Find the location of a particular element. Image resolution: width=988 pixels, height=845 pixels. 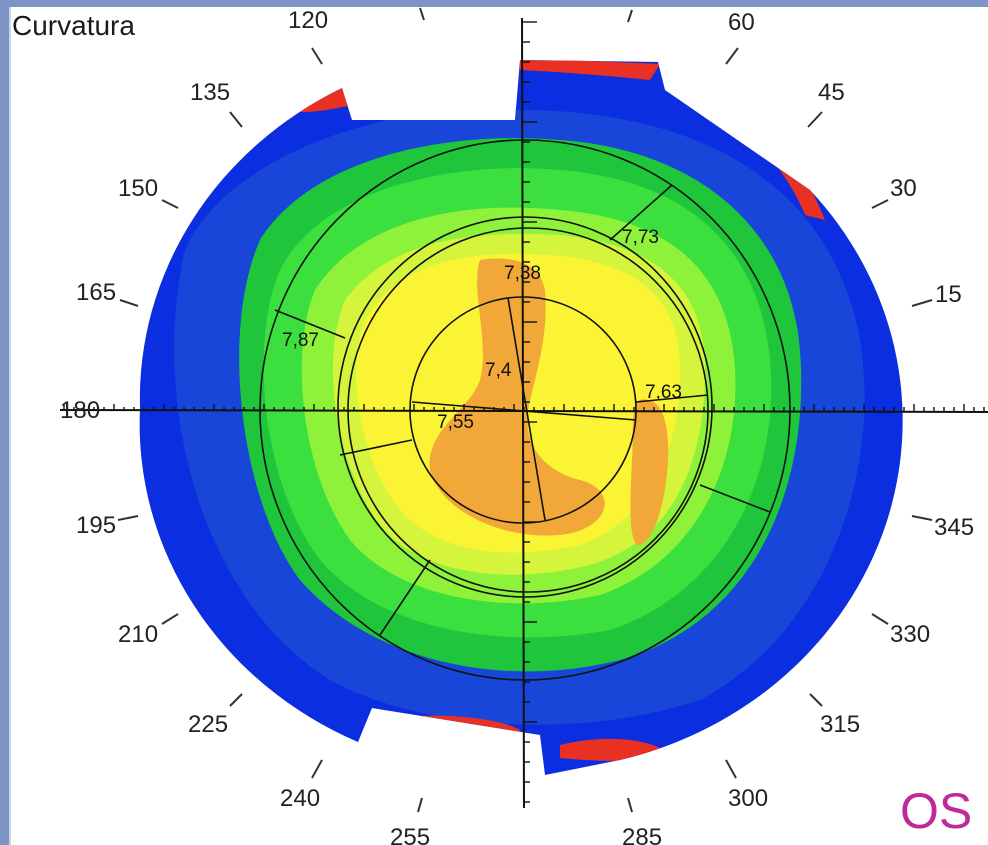

angle-label-30: 30 is located at coordinates (903, 188).